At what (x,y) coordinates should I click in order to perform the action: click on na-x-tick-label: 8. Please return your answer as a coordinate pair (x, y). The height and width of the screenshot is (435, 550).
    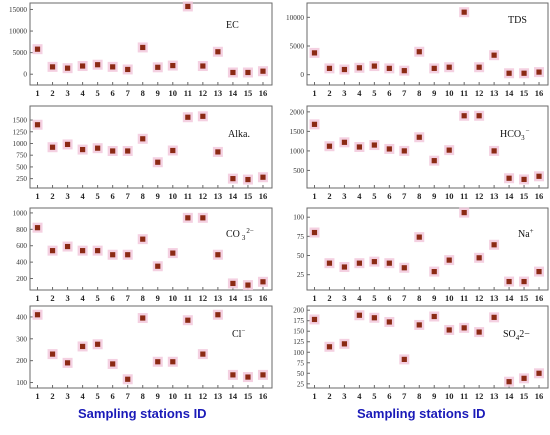
    Looking at the image, I should click on (419, 298).